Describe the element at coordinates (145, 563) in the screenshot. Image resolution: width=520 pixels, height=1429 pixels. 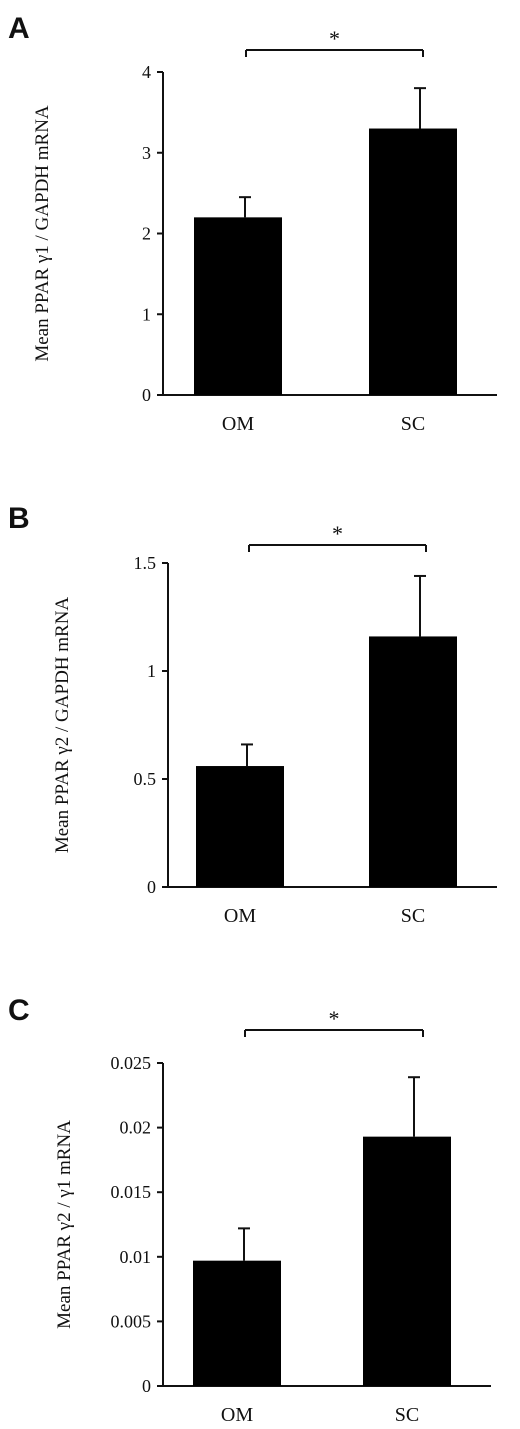
I see `y-tick-label: 1.5` at that location.